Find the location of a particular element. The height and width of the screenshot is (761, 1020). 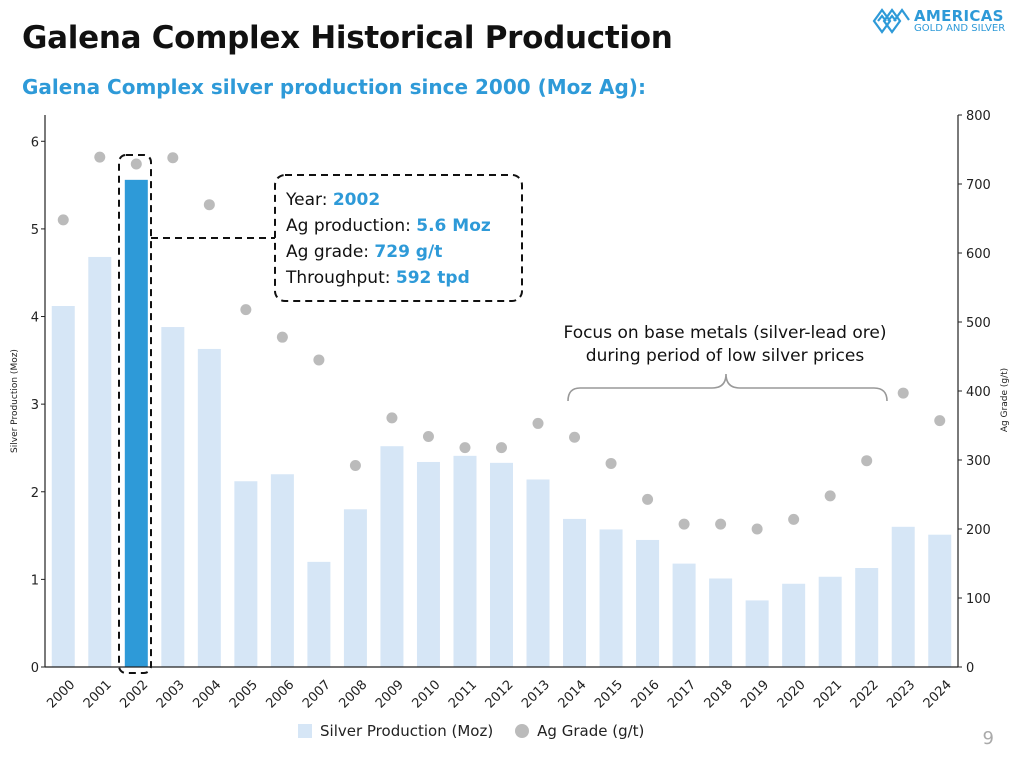

tooltip-grade: Ag grade: 729 g/t is located at coordinates (364, 252).